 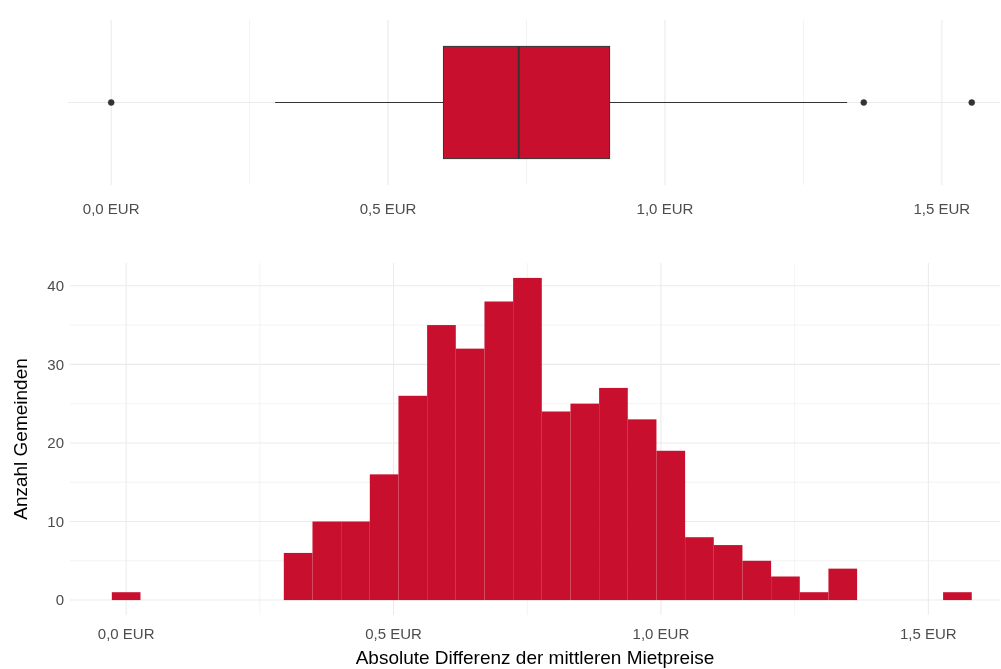 What do you see at coordinates (55, 443) in the screenshot?
I see `y-tick-label: 20` at bounding box center [55, 443].